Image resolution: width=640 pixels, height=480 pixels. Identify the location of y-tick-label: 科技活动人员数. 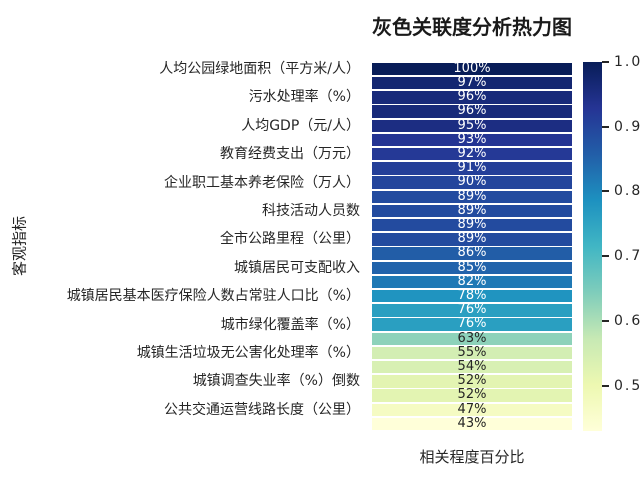
(311, 211).